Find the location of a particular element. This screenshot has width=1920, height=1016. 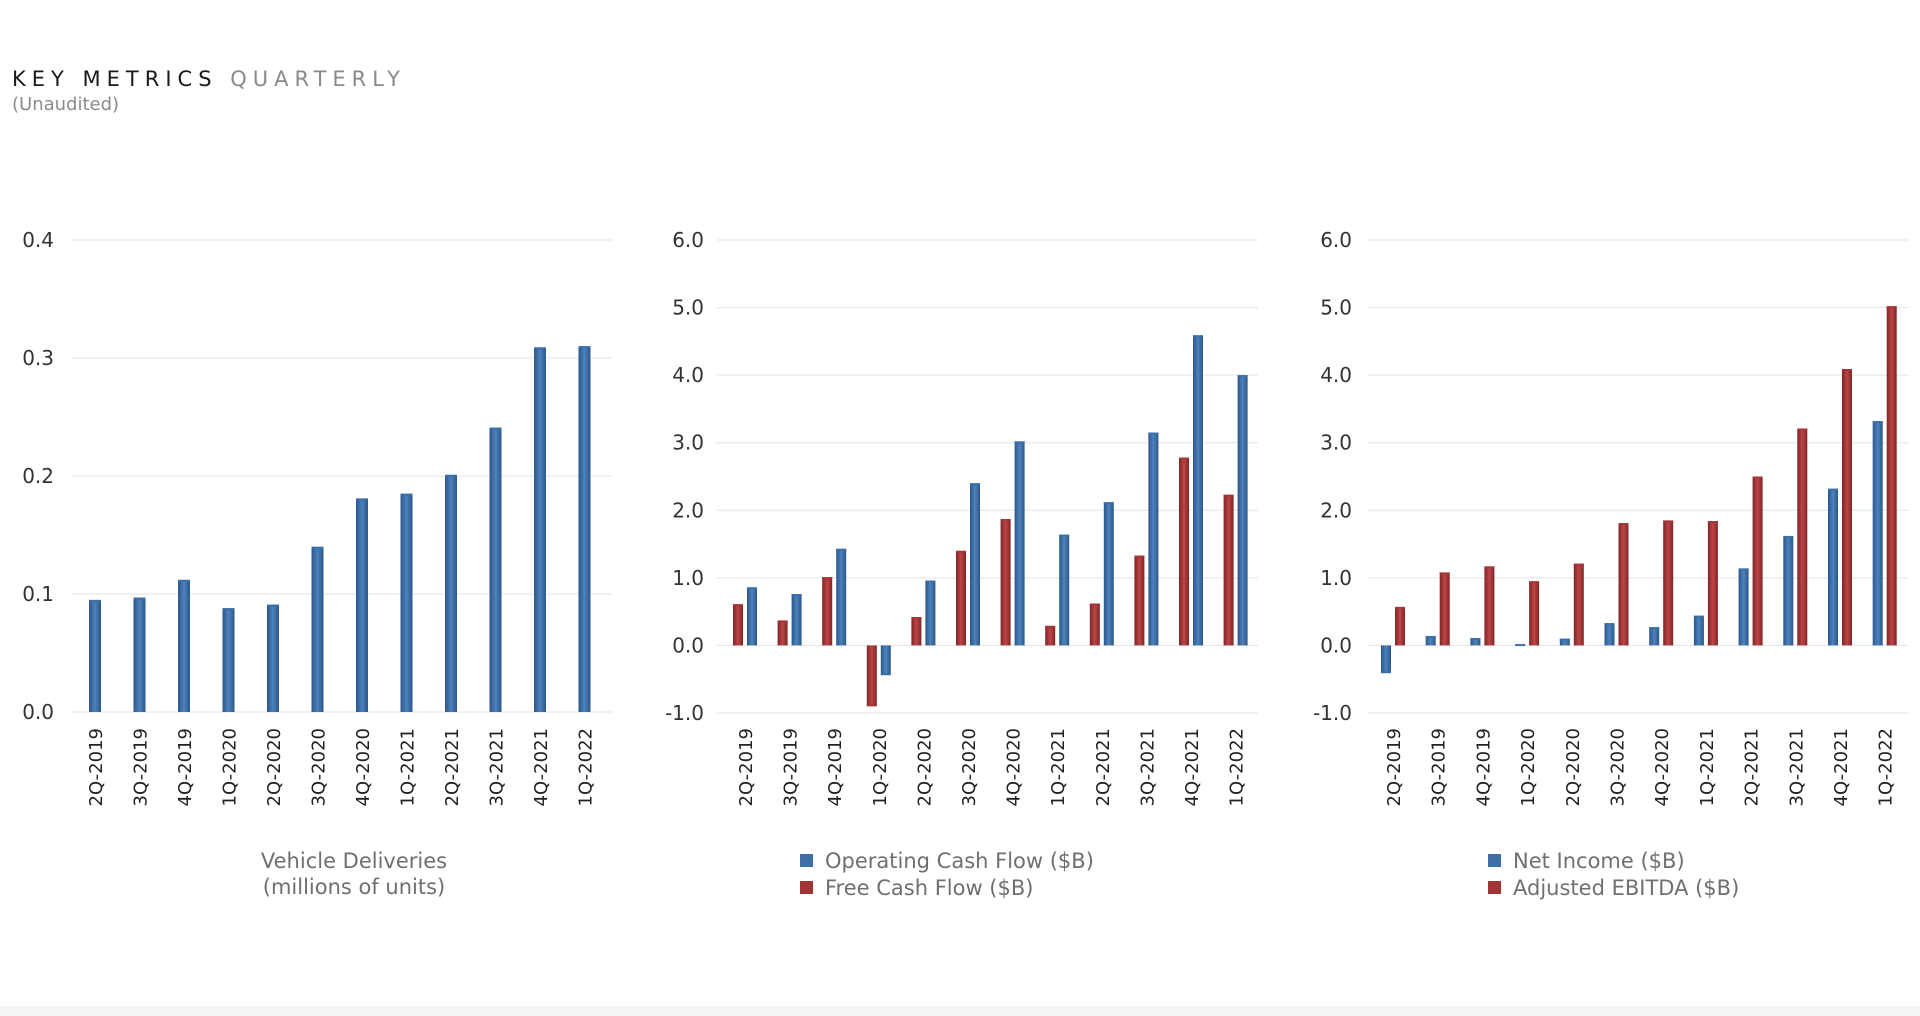

legend-label: Adjusted EBITDA ($B) is located at coordinates (1626, 888).